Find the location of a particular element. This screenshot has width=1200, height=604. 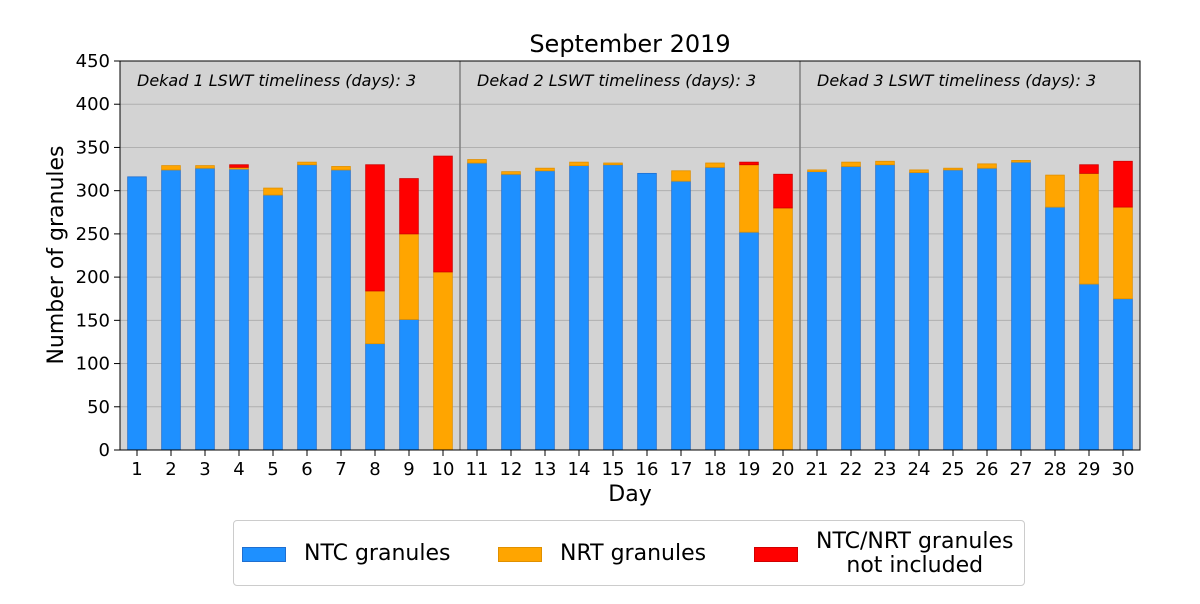

y-tick-label-150: 150 is located at coordinates (93, 320).